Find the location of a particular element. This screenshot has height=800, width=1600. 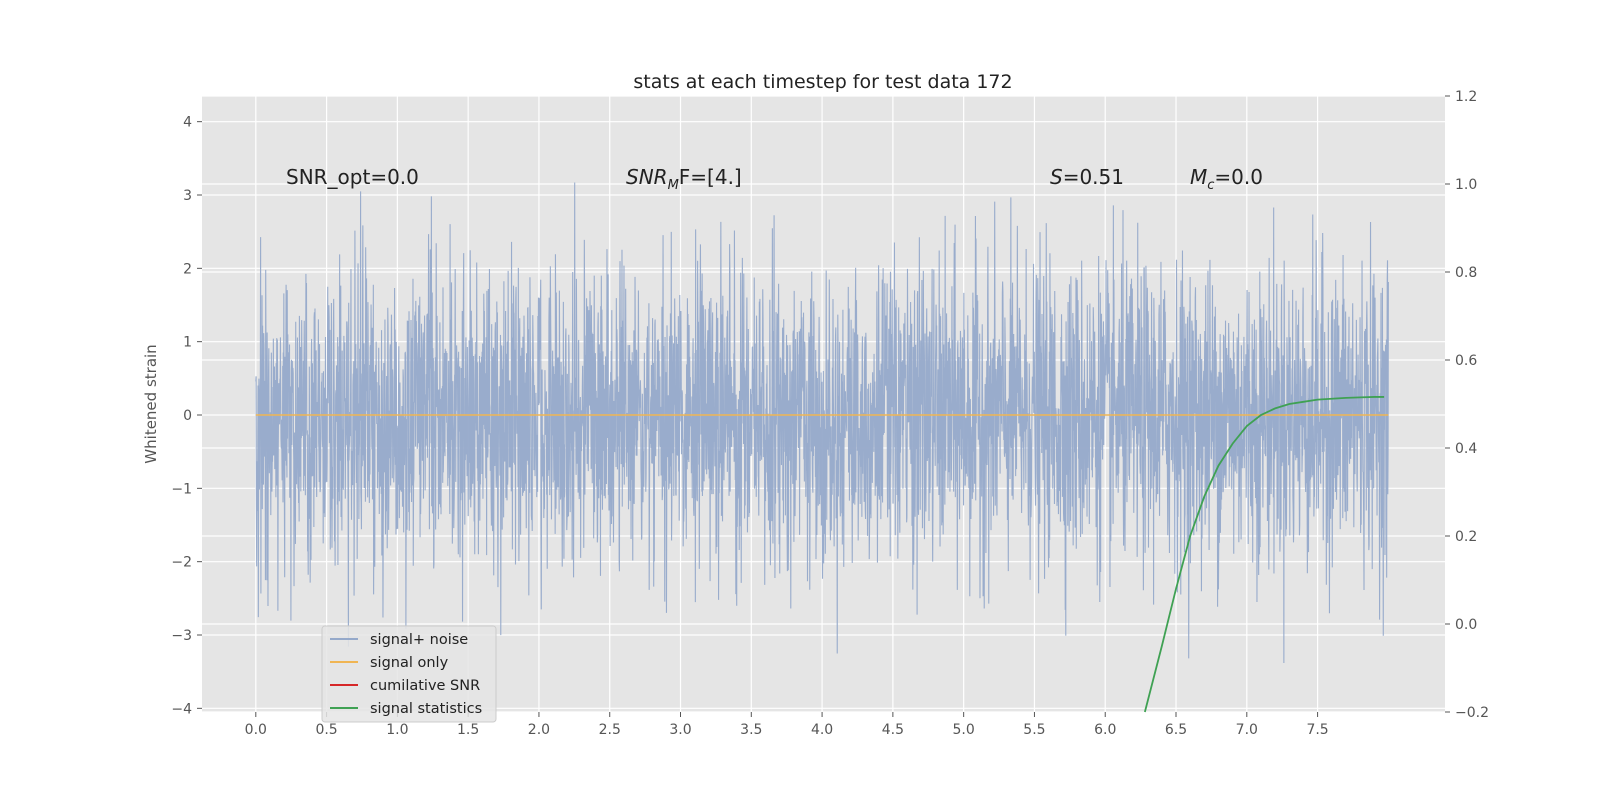

annotation-snr-mf: SNRMF=[4.] is located at coordinates (684, 179).